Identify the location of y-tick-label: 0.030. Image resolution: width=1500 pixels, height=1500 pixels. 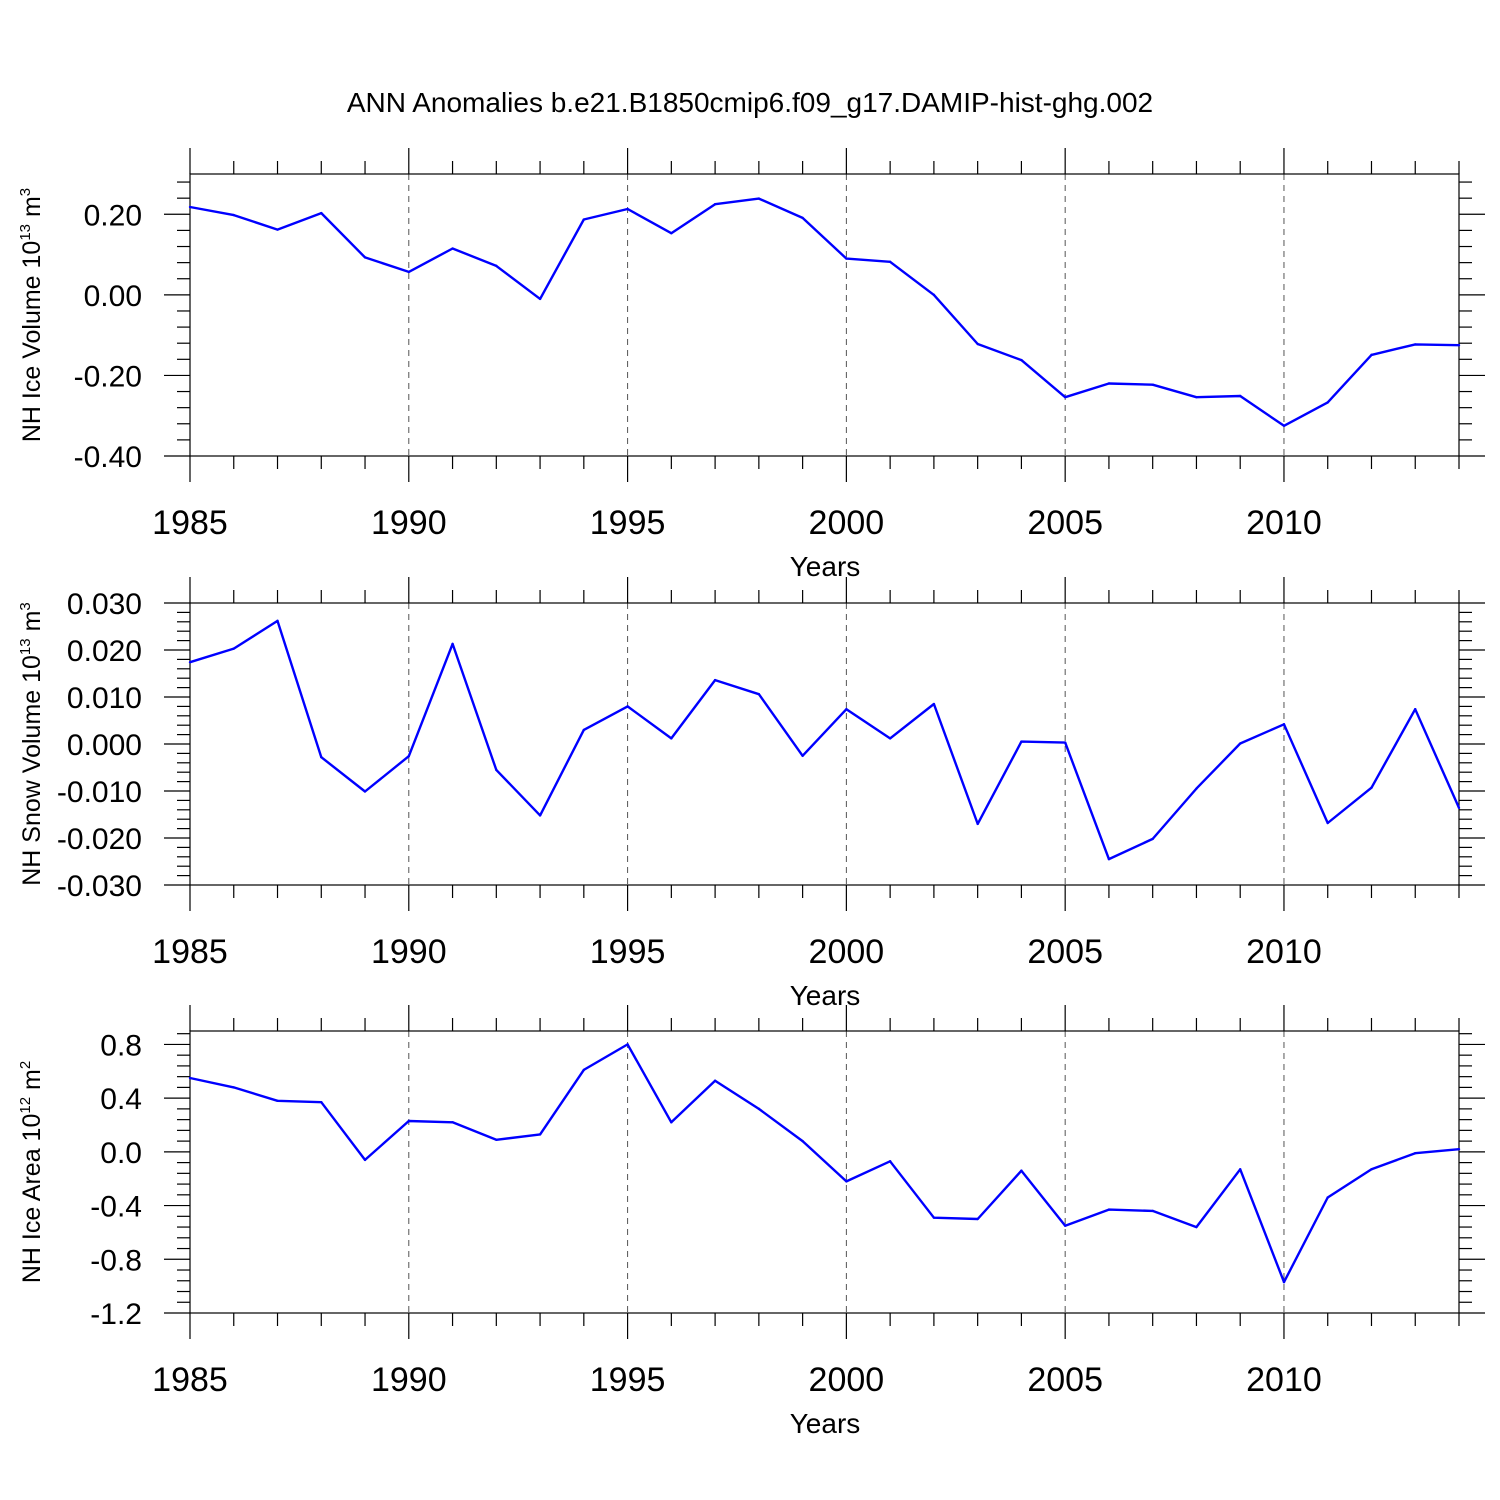
(104, 604).